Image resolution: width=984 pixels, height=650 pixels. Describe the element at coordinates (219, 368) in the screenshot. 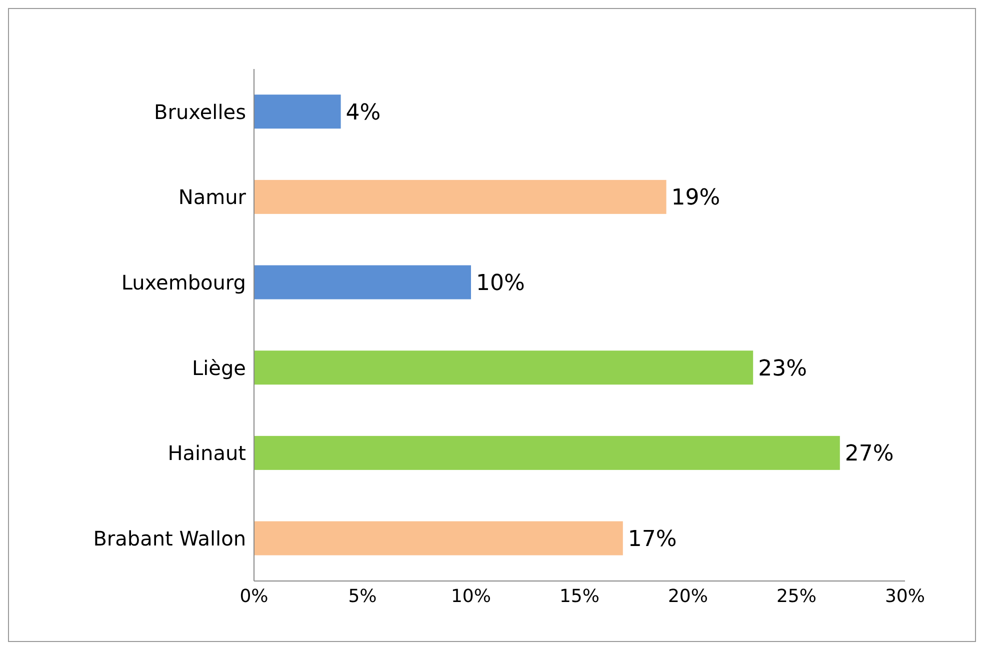

I see `y-tick-label: Liège` at that location.